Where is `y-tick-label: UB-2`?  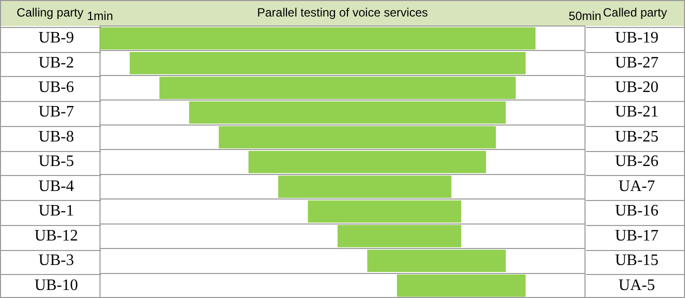
y-tick-label: UB-2 is located at coordinates (56, 63).